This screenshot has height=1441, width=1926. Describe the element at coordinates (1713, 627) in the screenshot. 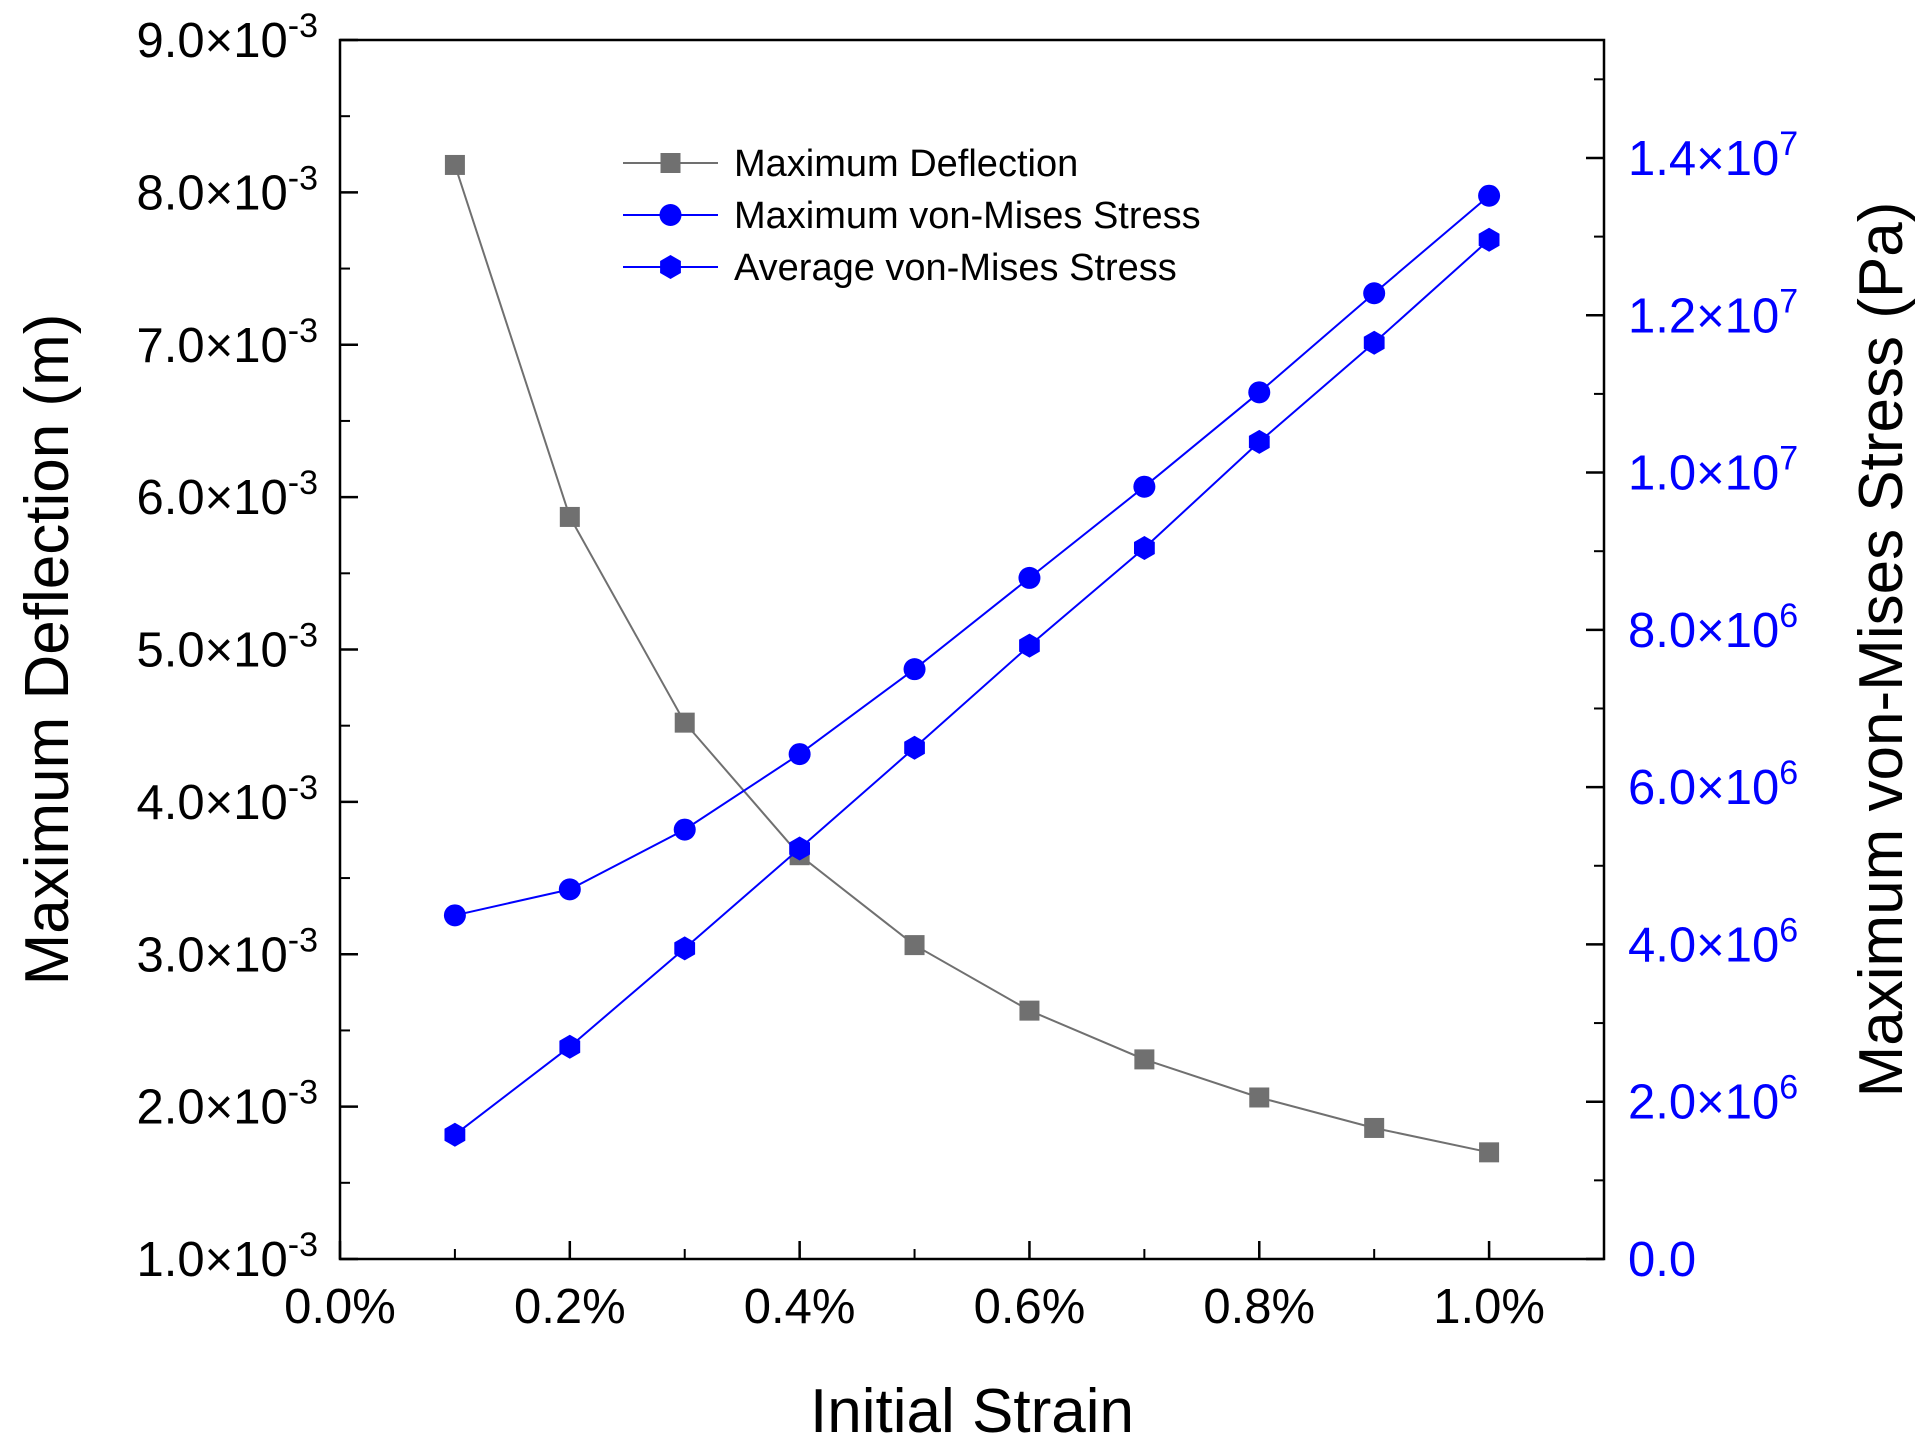

I see `y-right-tick-label: 8.0×10⁶` at that location.